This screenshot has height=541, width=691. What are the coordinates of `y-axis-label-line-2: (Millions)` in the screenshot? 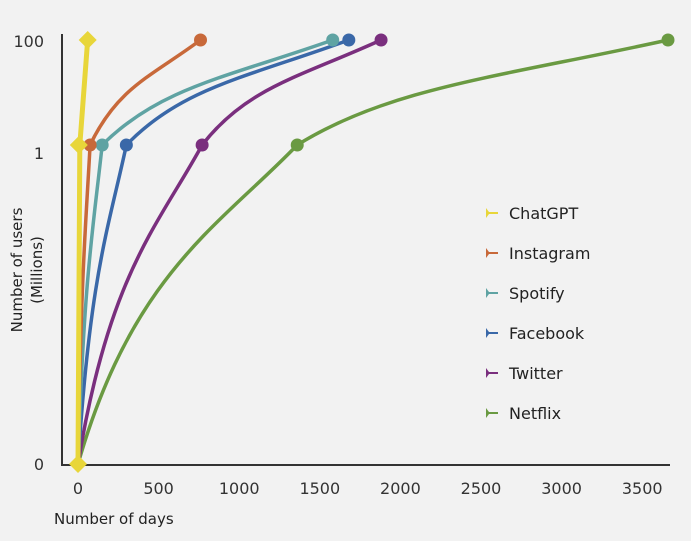 It's located at (37, 270).